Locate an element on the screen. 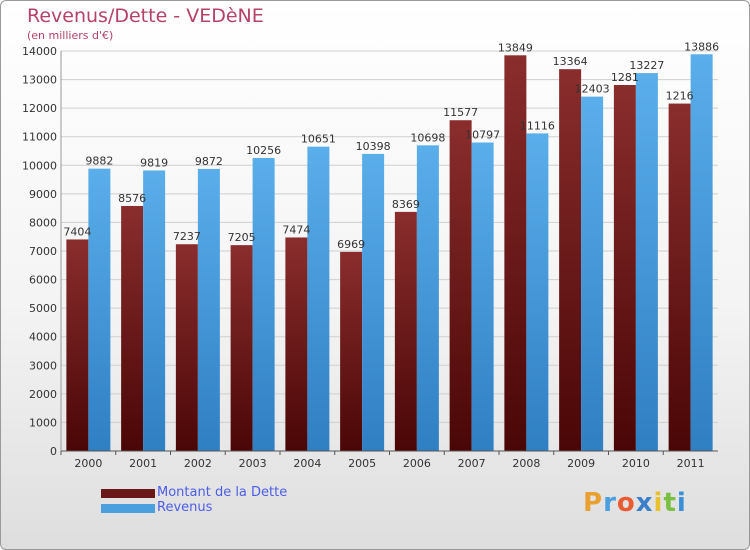 The image size is (750, 550). chart-title: Revenus/Dette - VEDèNE is located at coordinates (145, 16).